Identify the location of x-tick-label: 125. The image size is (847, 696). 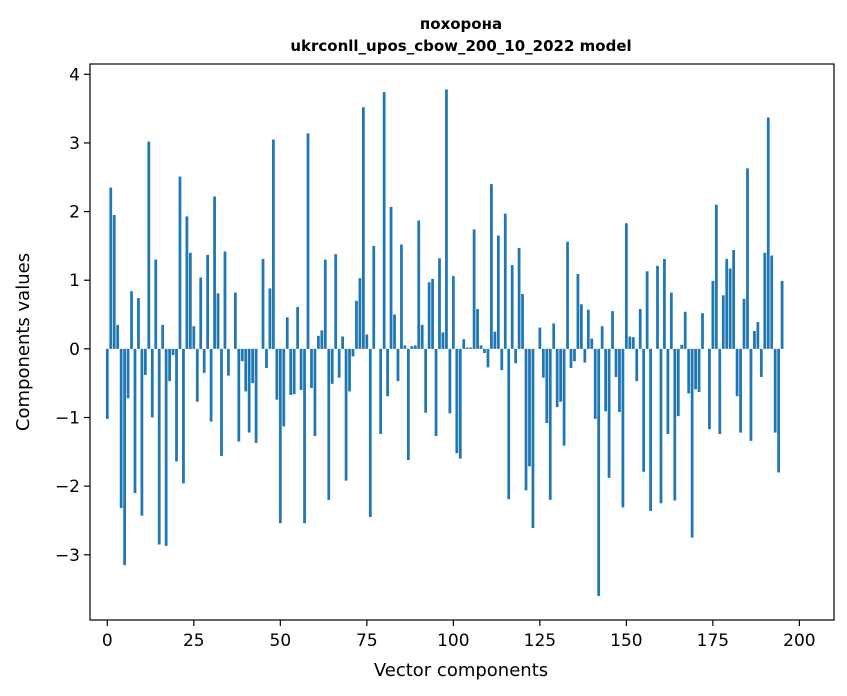
(540, 641).